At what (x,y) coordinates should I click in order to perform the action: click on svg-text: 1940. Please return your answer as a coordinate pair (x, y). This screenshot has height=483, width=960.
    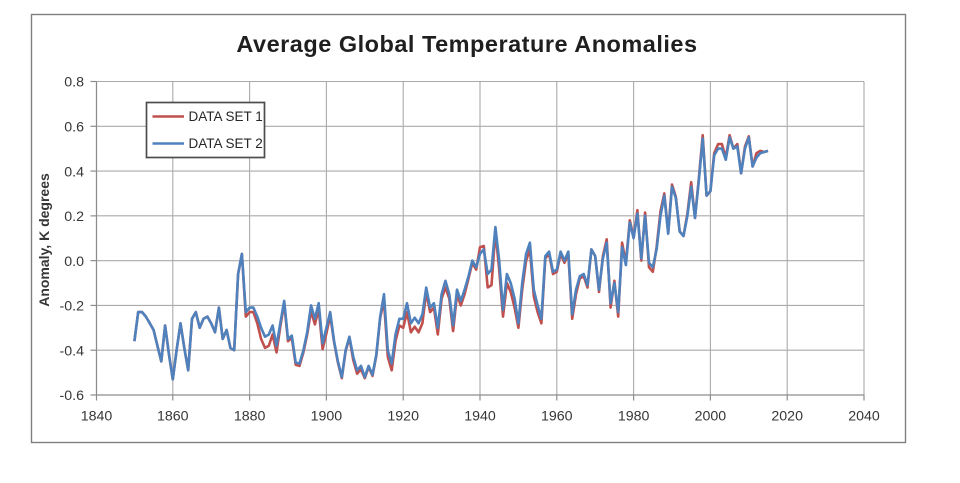
    Looking at the image, I should click on (480, 416).